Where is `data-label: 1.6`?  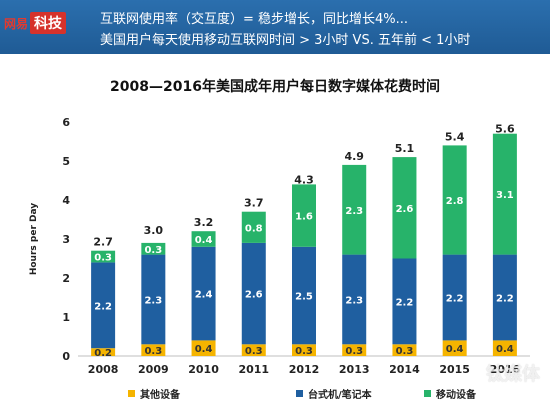 data-label: 1.6 is located at coordinates (304, 217).